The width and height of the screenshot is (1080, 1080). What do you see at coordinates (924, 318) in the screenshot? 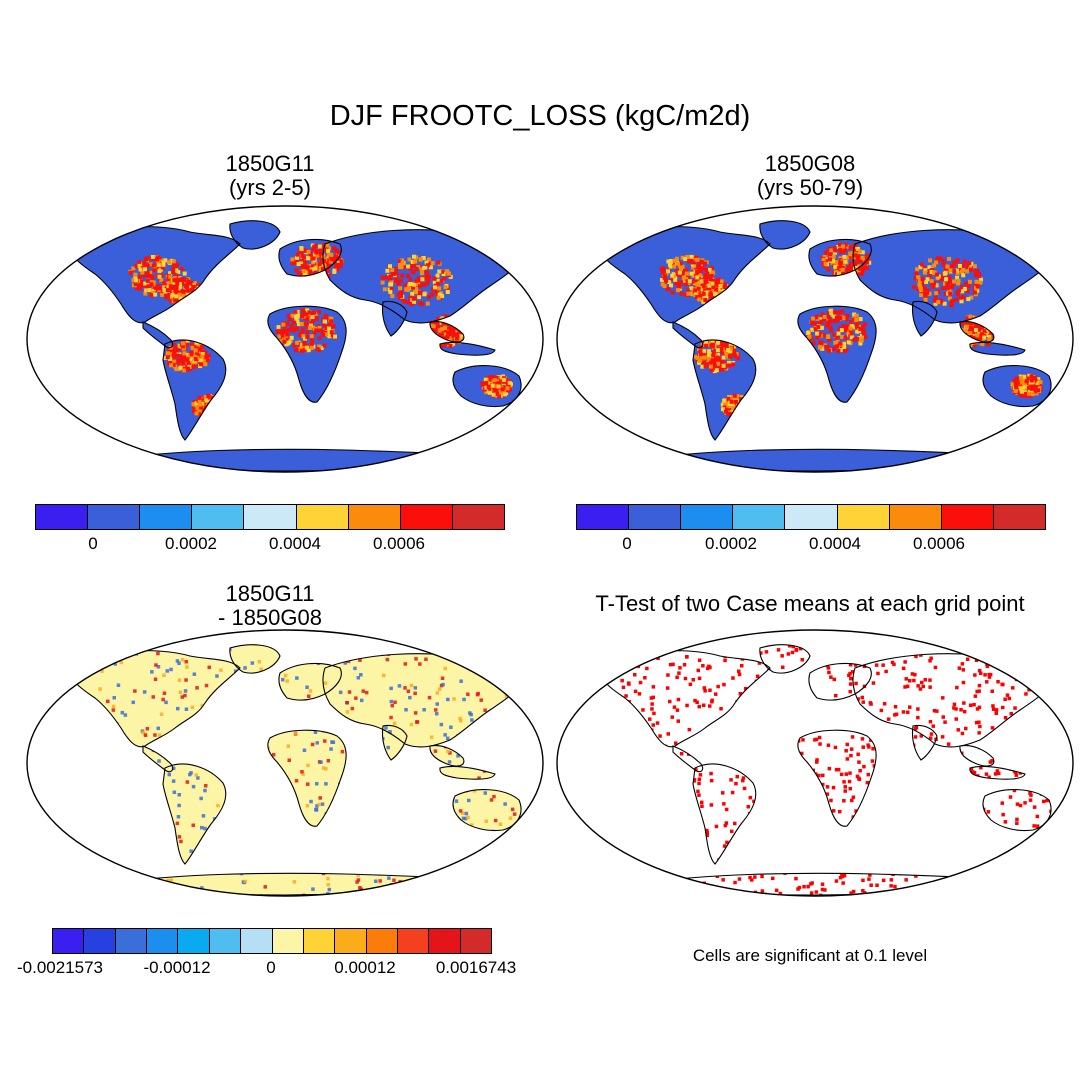
I see `continent-india` at bounding box center [924, 318].